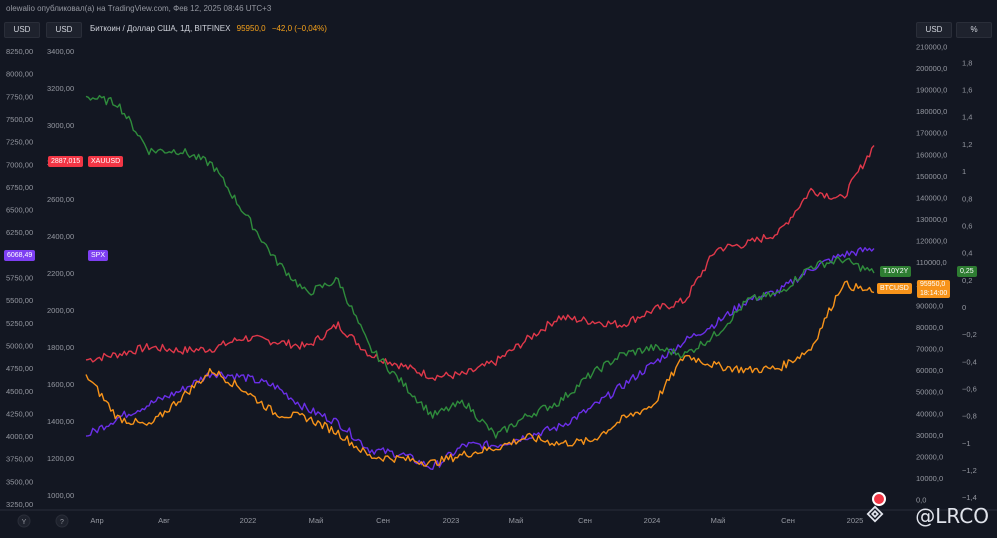  I want to click on btc-axis-tick-label: 190000,0, so click(931, 89).